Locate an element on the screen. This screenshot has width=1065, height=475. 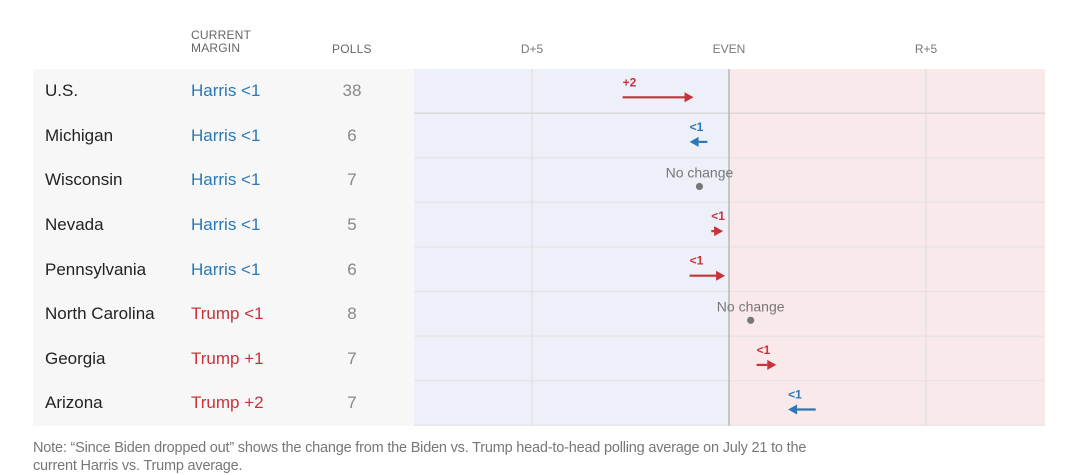
current-margin: Trump +2 is located at coordinates (227, 403).